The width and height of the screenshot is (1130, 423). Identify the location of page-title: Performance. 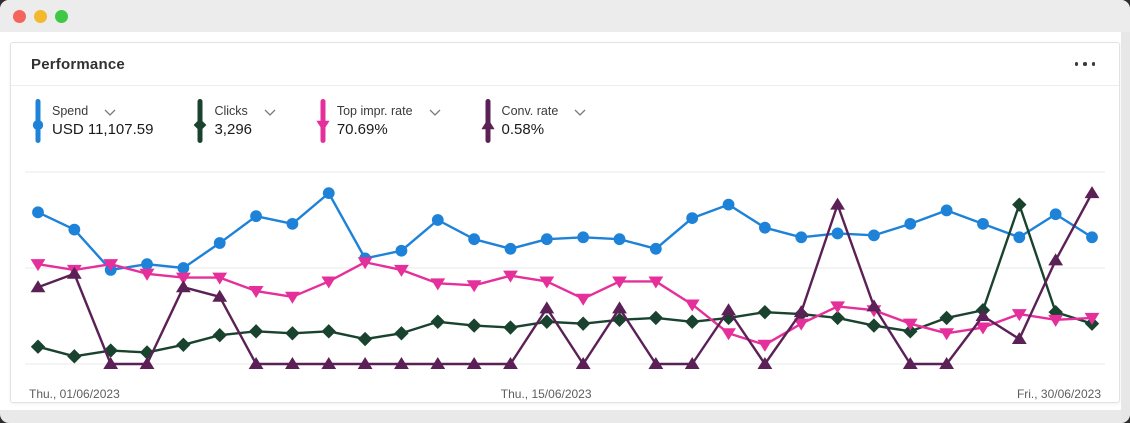
(78, 64).